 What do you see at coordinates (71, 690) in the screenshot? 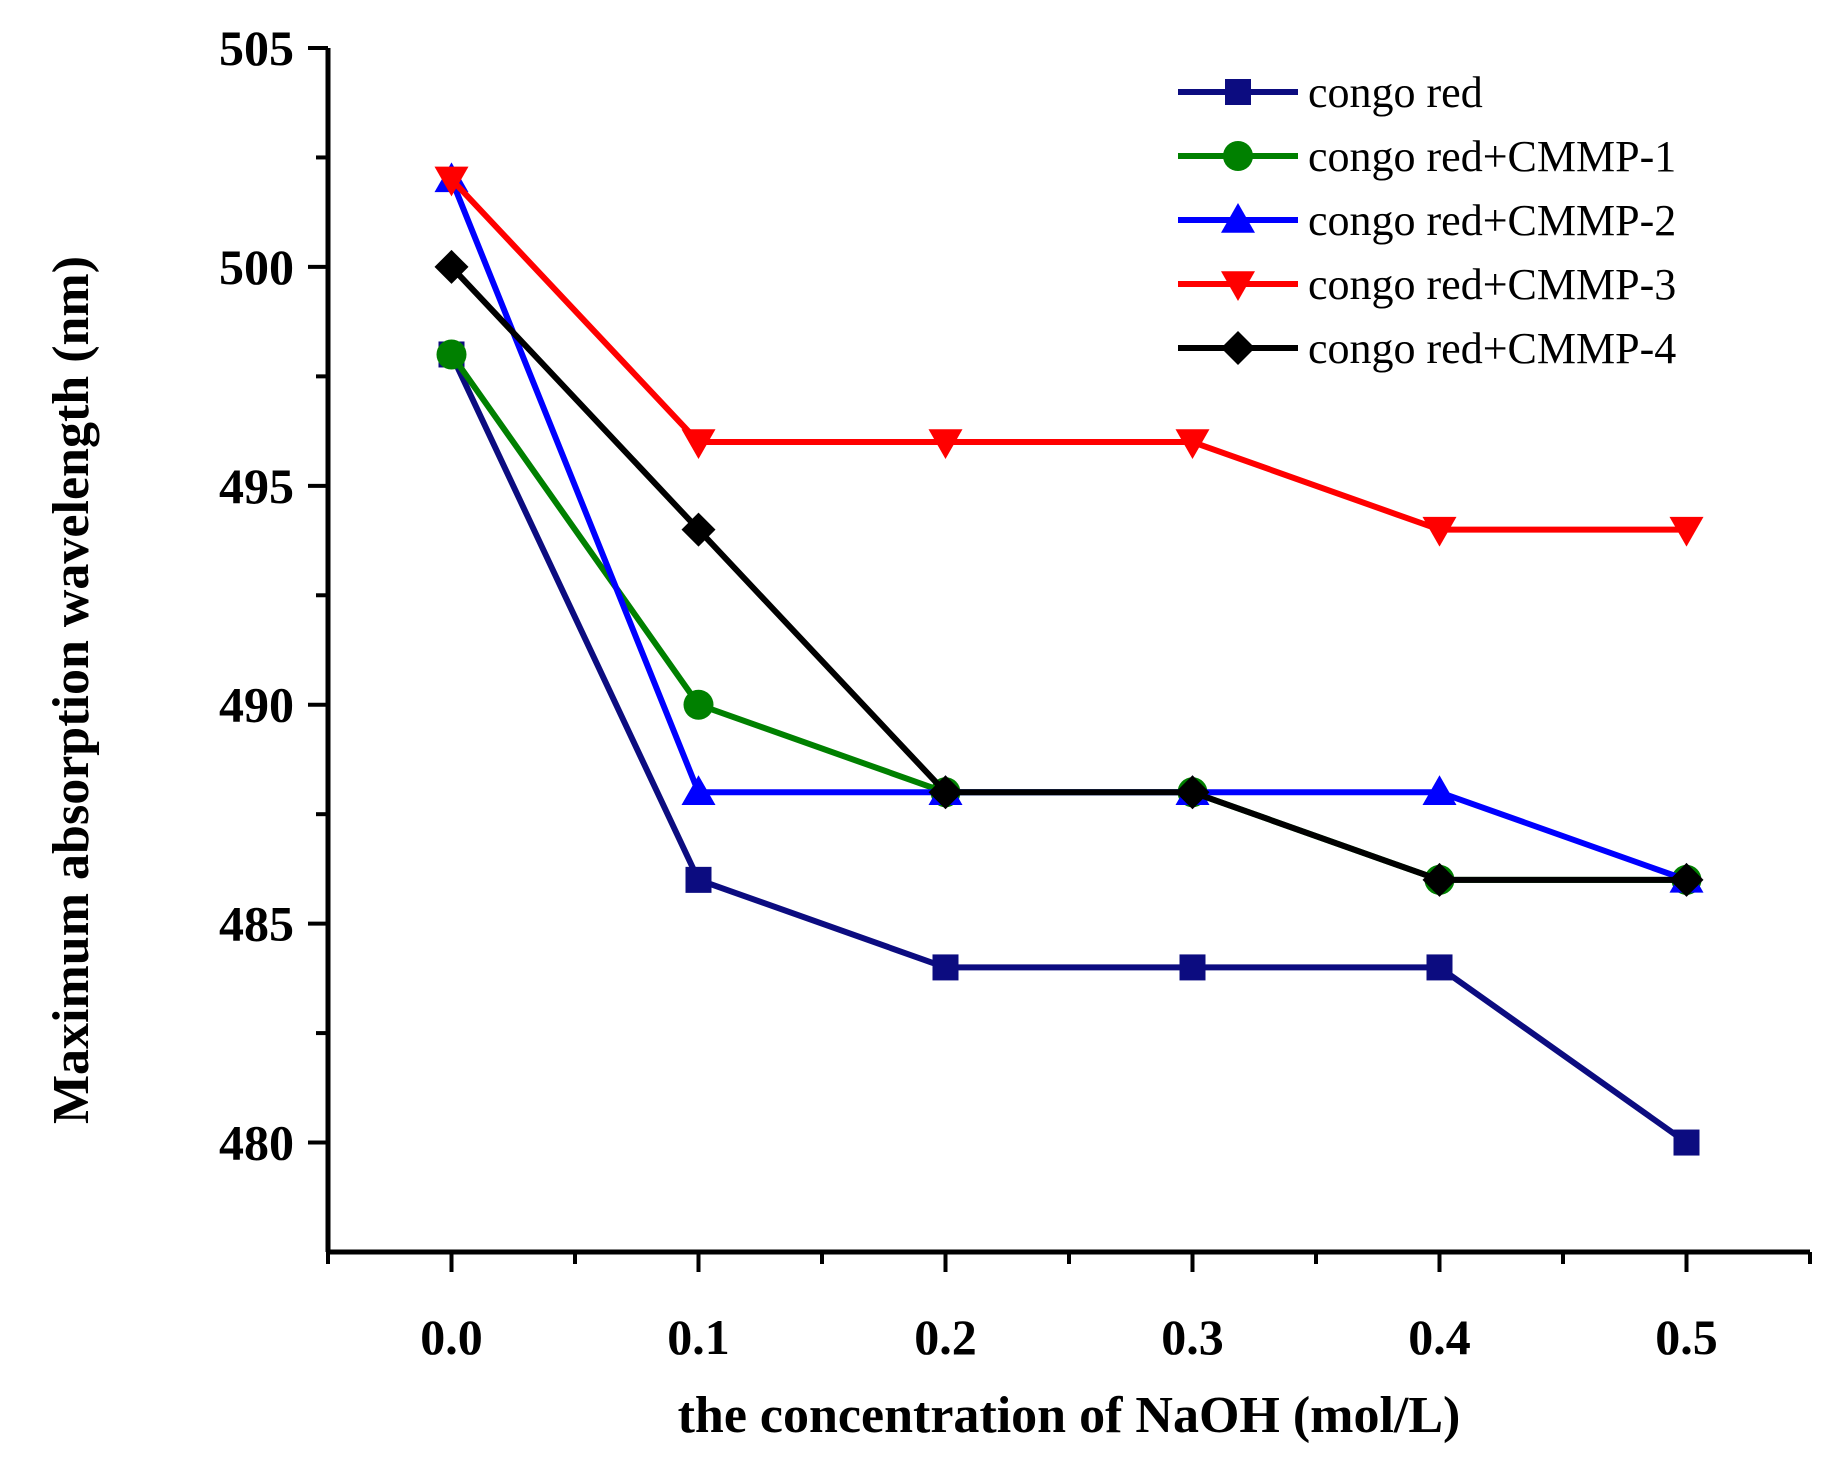
I see `y-axis-title: Maximum absorption wavelength (nm)` at bounding box center [71, 690].